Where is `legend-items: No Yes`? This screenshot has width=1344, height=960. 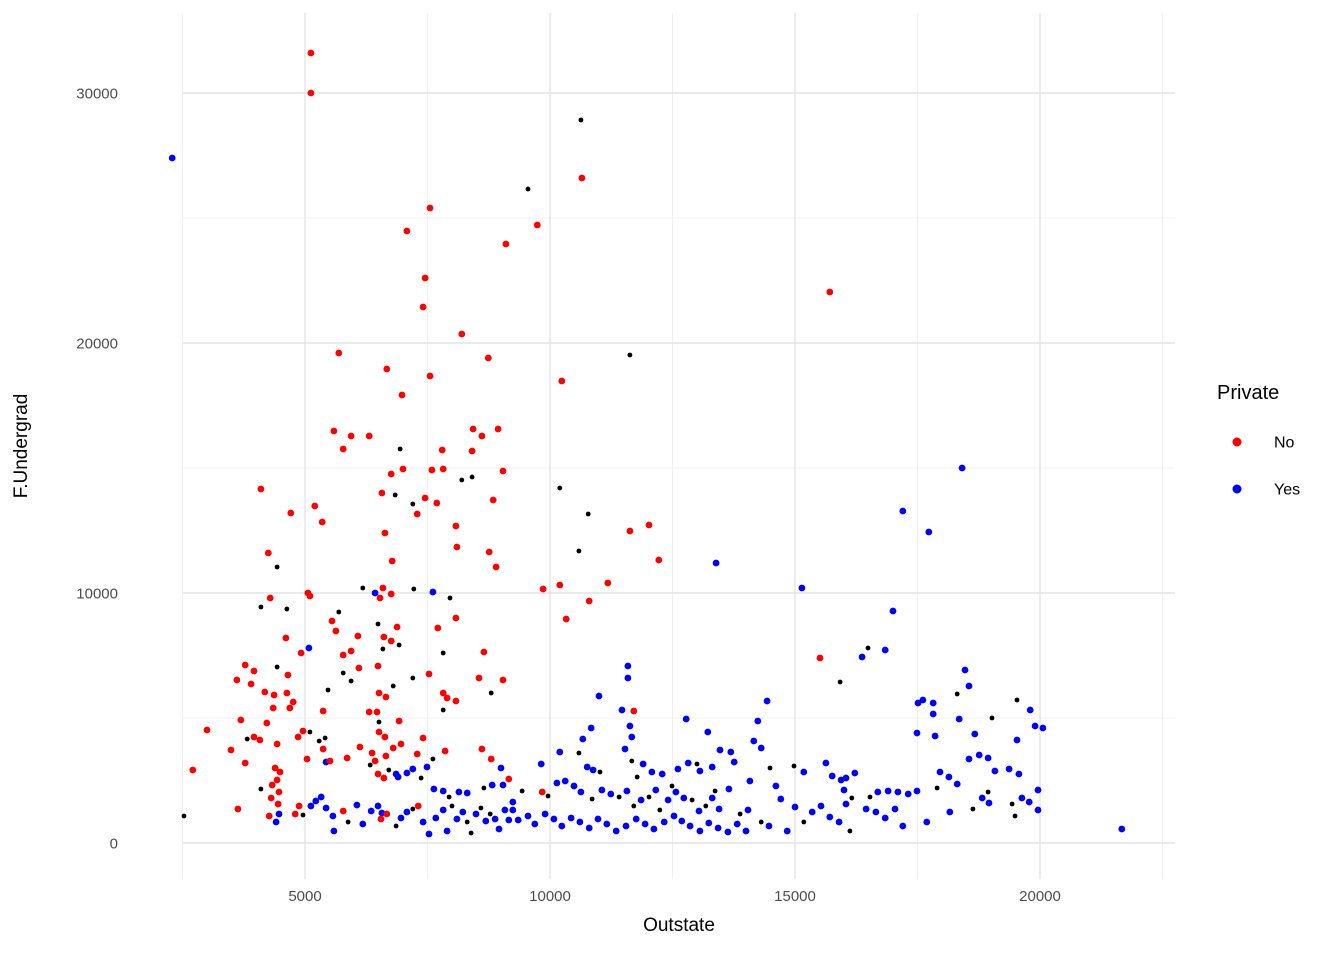 legend-items: No Yes is located at coordinates (1266, 467).